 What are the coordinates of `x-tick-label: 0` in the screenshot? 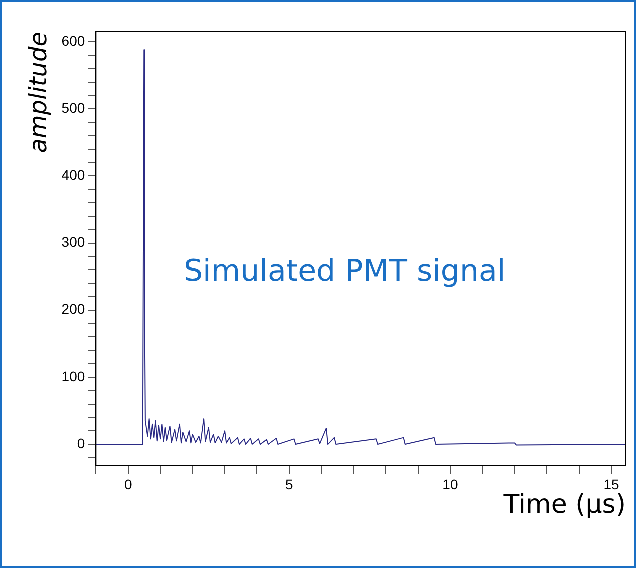 It's located at (128, 484).